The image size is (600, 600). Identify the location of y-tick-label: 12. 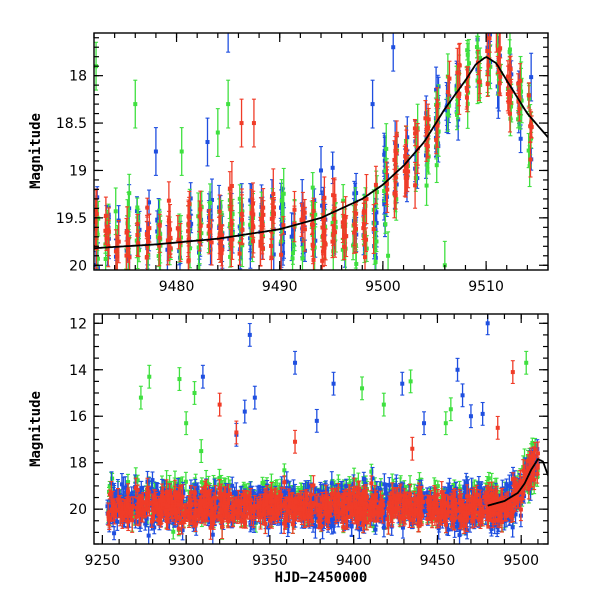
(78, 324).